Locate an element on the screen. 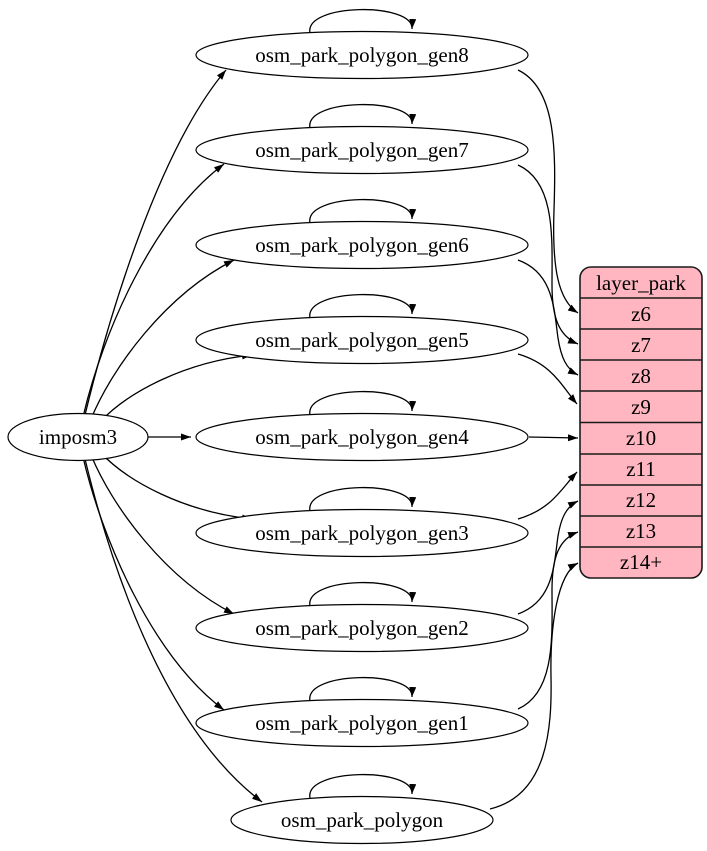 The height and width of the screenshot is (851, 707). self-loop-gen6 is located at coordinates (363, 211).